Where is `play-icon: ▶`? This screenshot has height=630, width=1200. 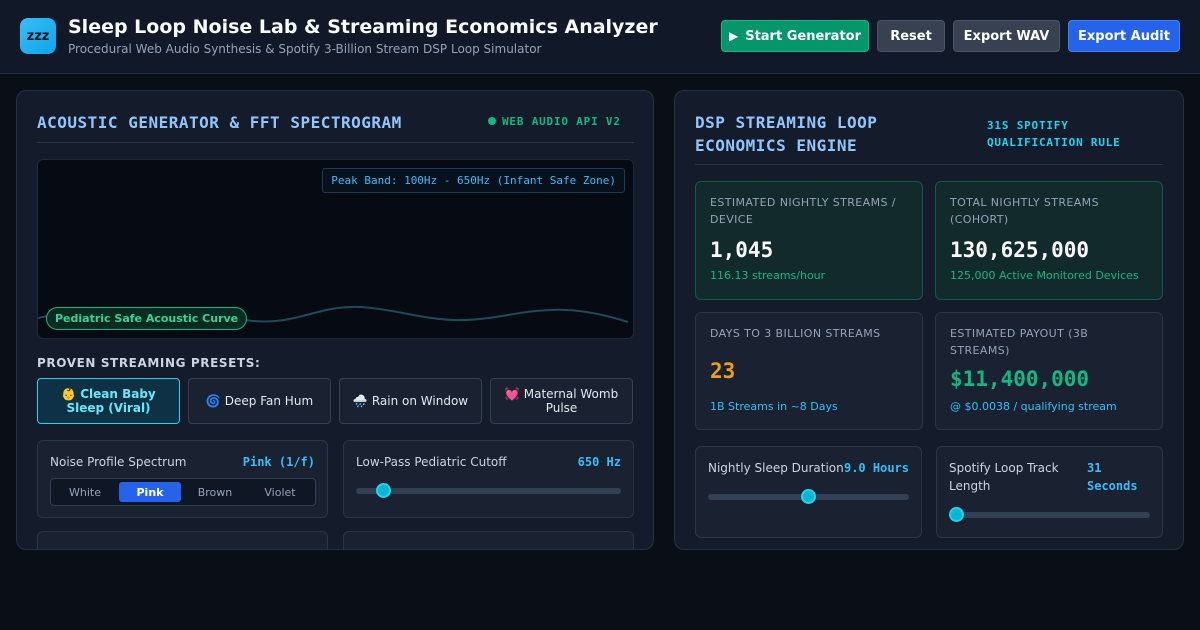 play-icon: ▶ is located at coordinates (733, 36).